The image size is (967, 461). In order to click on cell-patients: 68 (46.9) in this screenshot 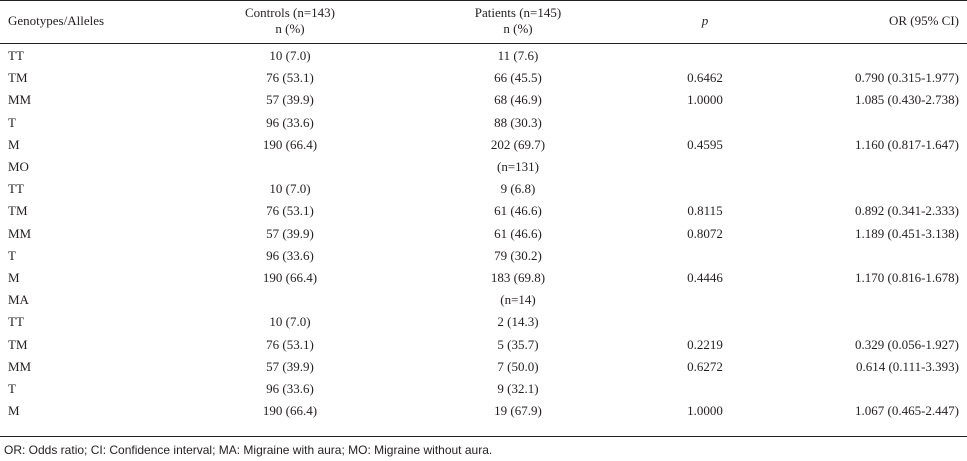, I will do `click(518, 100)`.